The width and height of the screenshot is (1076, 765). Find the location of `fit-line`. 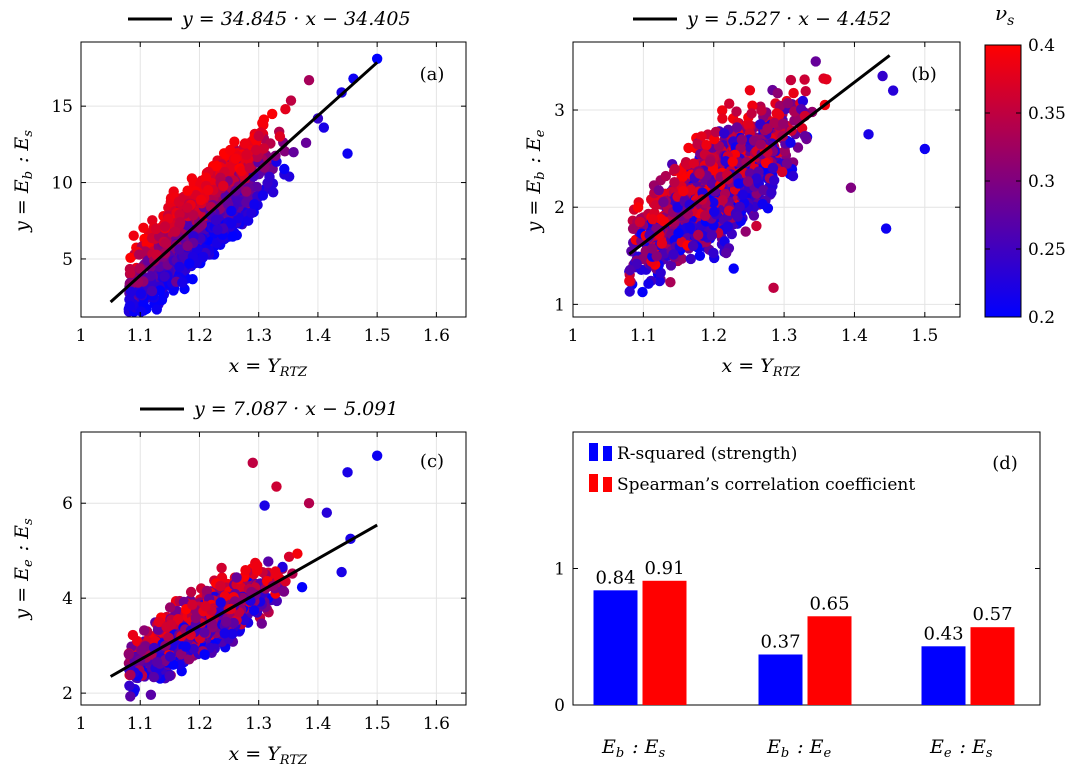

fit-line is located at coordinates (244, 182).